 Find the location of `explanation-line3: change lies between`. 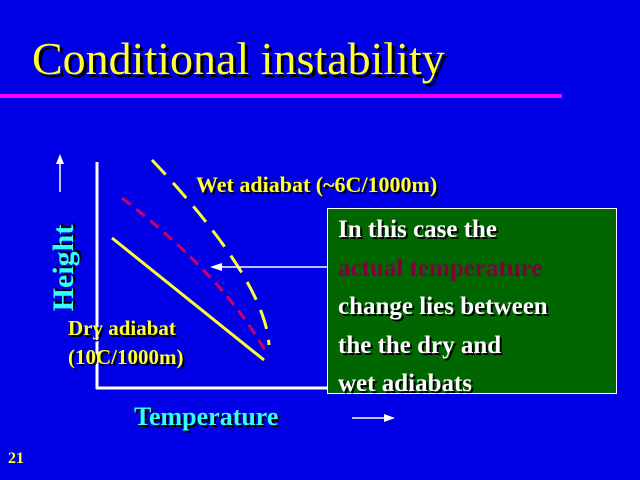

explanation-line3: change lies between is located at coordinates (443, 306).